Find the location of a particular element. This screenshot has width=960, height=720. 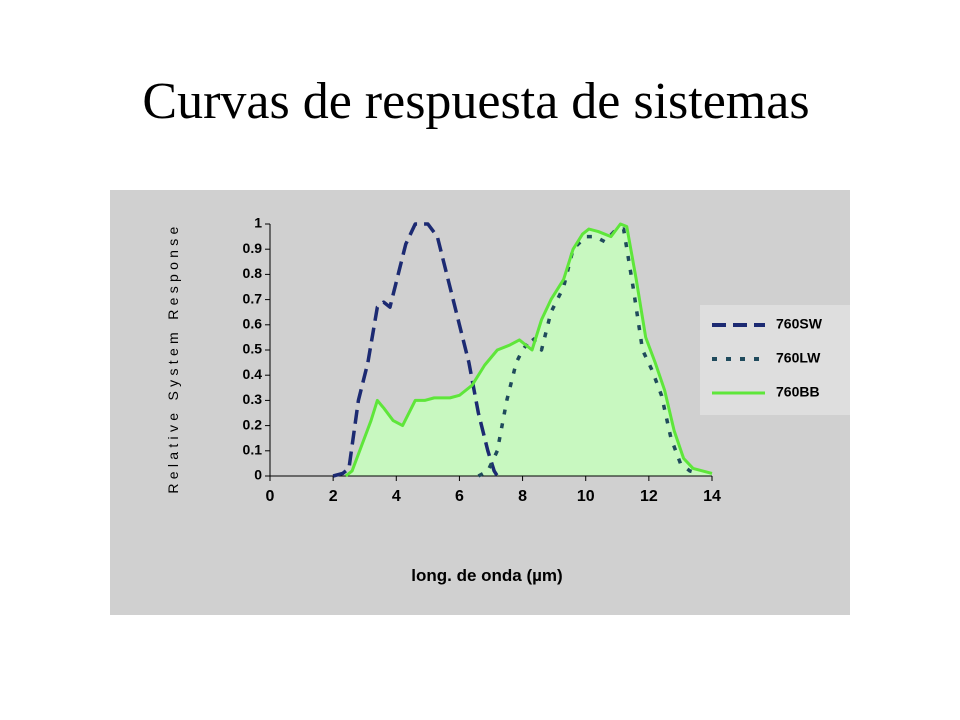

x-axis-label: long. de onda (µm) is located at coordinates (486, 575).